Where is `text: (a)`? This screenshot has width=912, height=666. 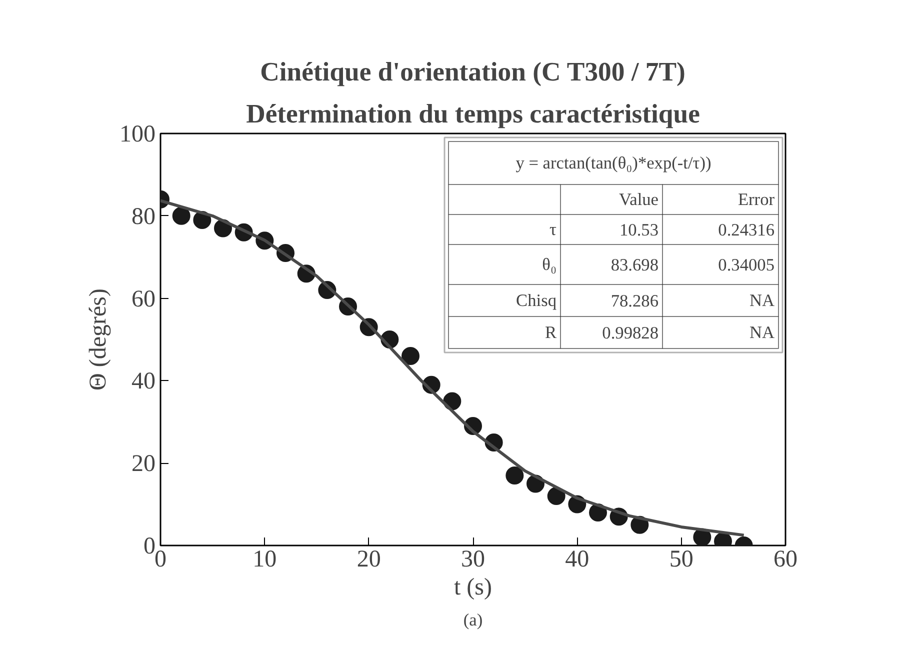
text: (a) is located at coordinates (473, 620).